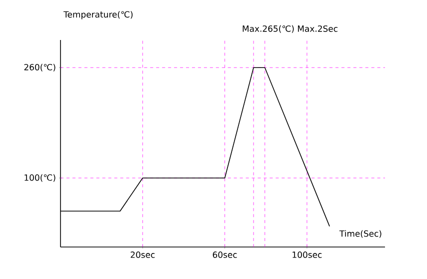 This screenshot has width=427, height=279. What do you see at coordinates (290, 29) in the screenshot?
I see `text: Max.265(℃) Max.2Sec` at bounding box center [290, 29].